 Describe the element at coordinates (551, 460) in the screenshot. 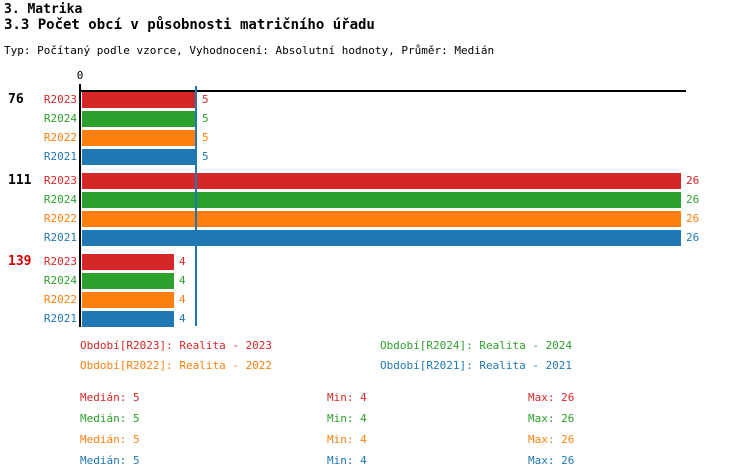

I see `stat-max-blue: Max: 26` at that location.